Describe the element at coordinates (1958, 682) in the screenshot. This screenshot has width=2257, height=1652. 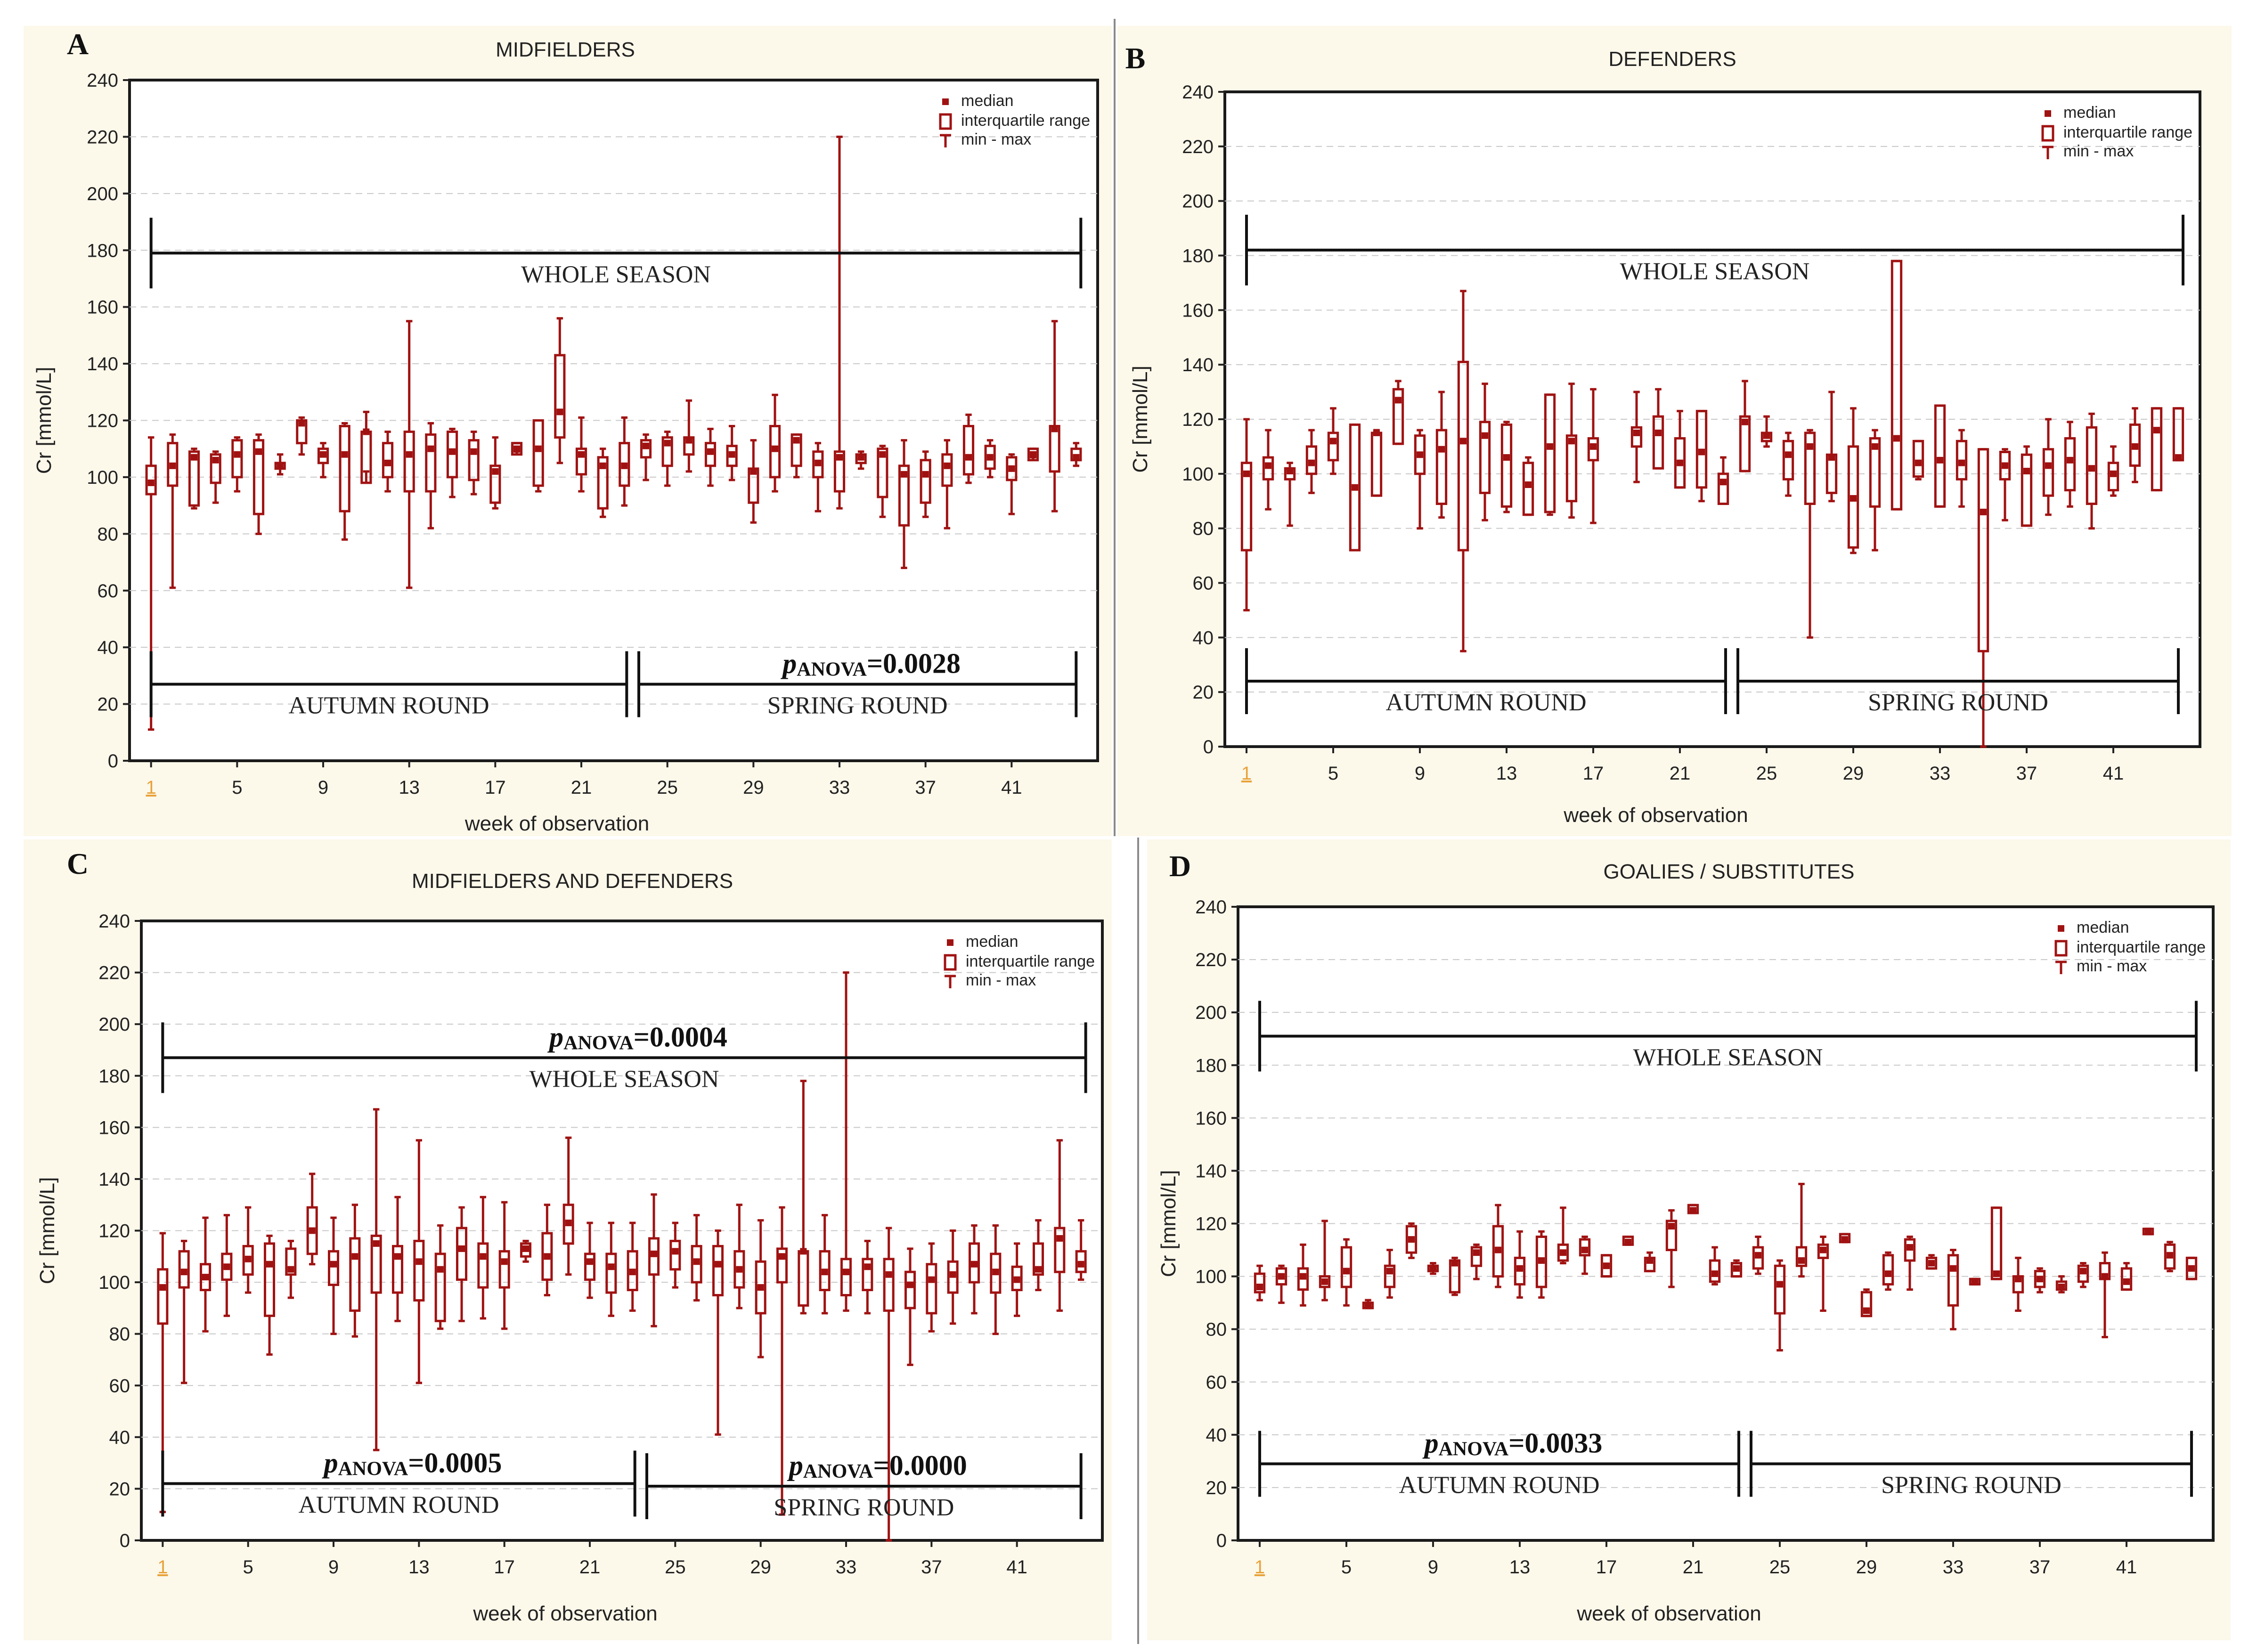
I see `period-bracket-spring: SPRING ROUND` at that location.